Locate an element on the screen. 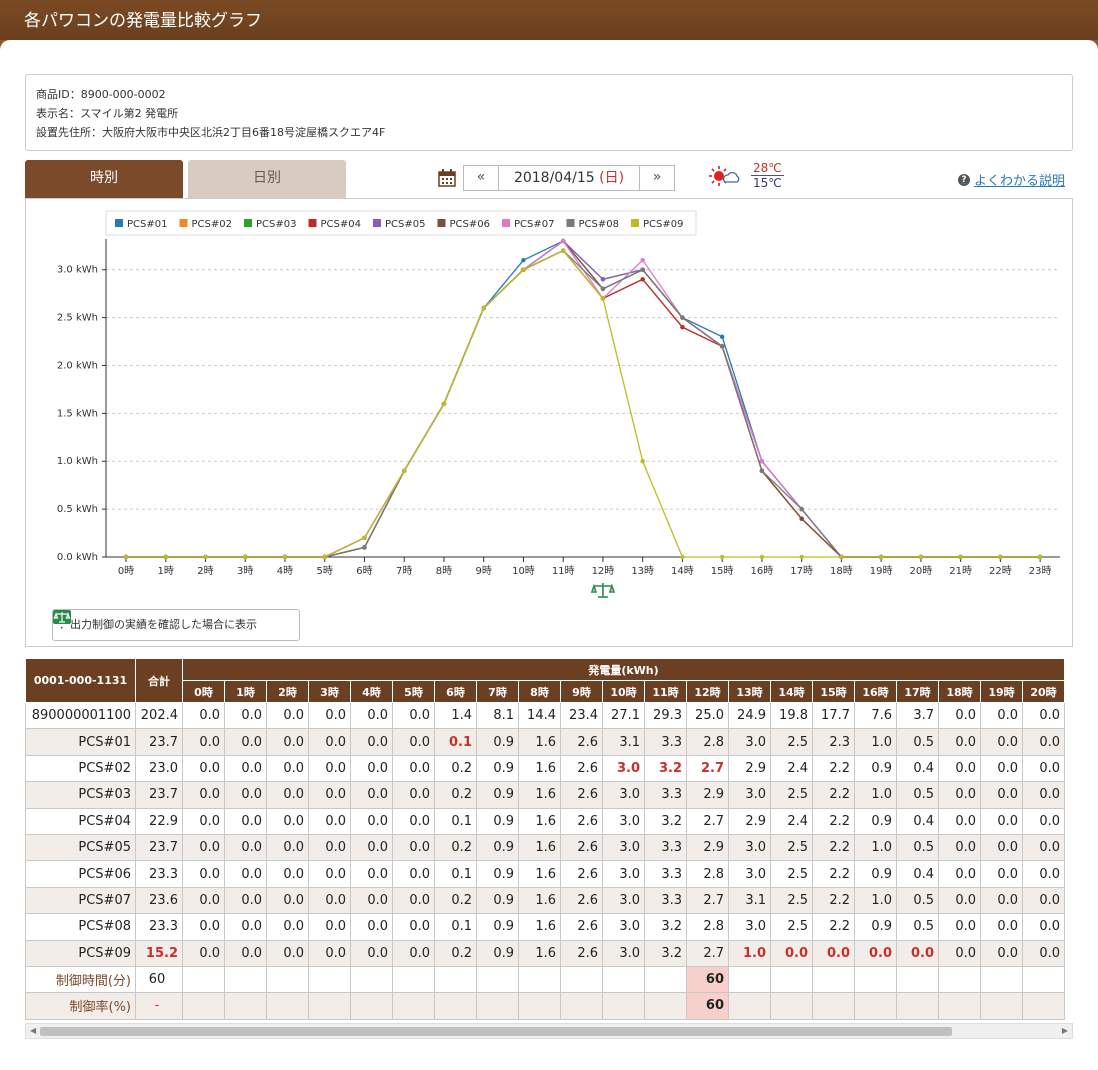  x-tick-label: 1時 is located at coordinates (166, 571).